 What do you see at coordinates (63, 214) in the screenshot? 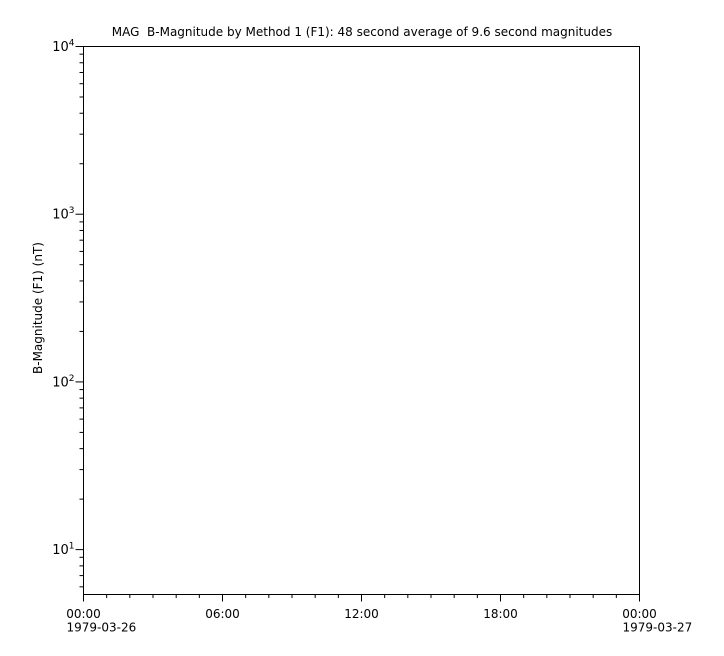
I see `y-tick-label: 10³` at bounding box center [63, 214].